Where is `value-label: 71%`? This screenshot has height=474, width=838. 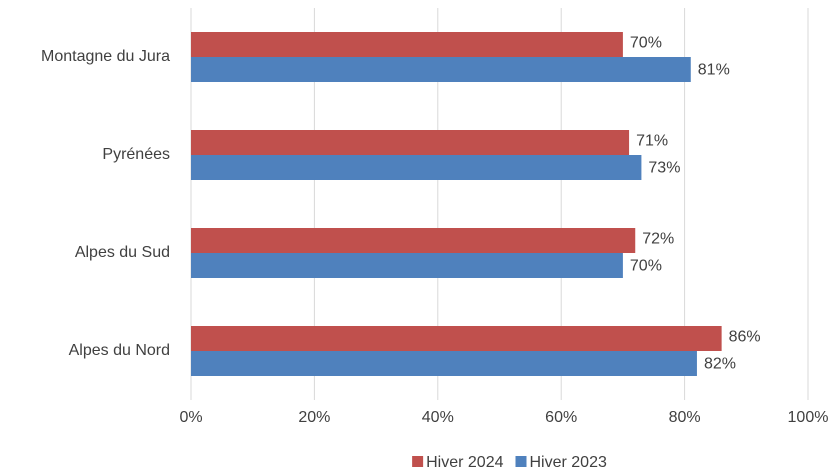
value-label: 71% is located at coordinates (652, 141).